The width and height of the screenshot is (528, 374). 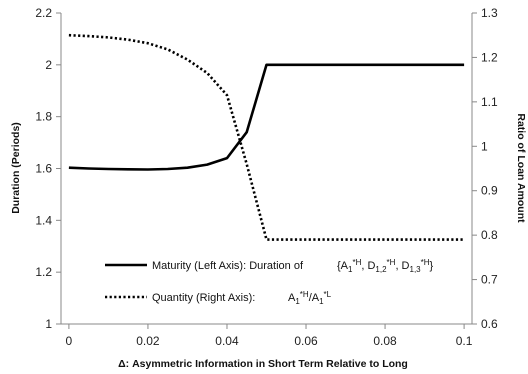 What do you see at coordinates (228, 266) in the screenshot?
I see `legend-maturity-label: Maturity (Left Axis): Duration of` at bounding box center [228, 266].